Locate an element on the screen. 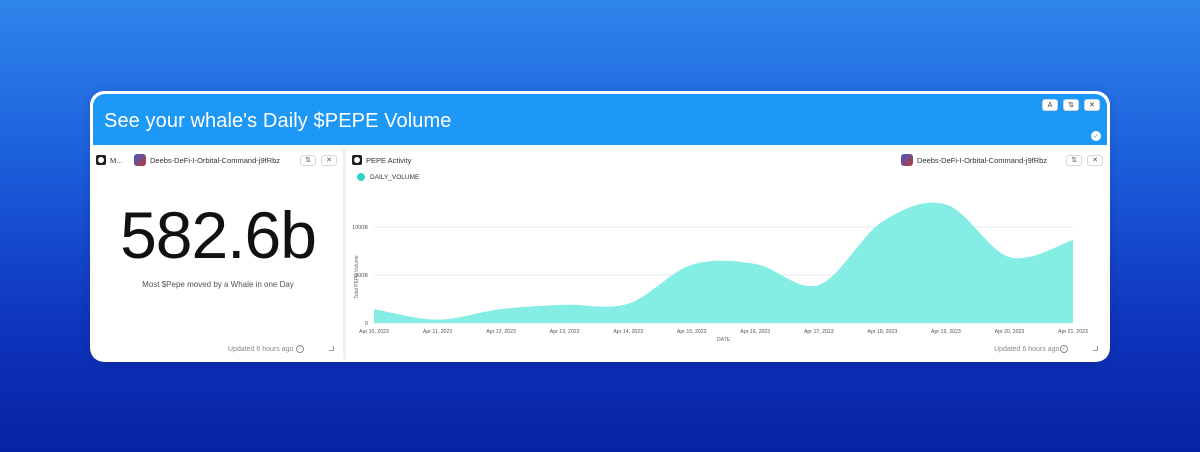 Image resolution: width=1200 pixels, height=452 pixels. y-axis-label: Total PEPE Volume is located at coordinates (357, 277).